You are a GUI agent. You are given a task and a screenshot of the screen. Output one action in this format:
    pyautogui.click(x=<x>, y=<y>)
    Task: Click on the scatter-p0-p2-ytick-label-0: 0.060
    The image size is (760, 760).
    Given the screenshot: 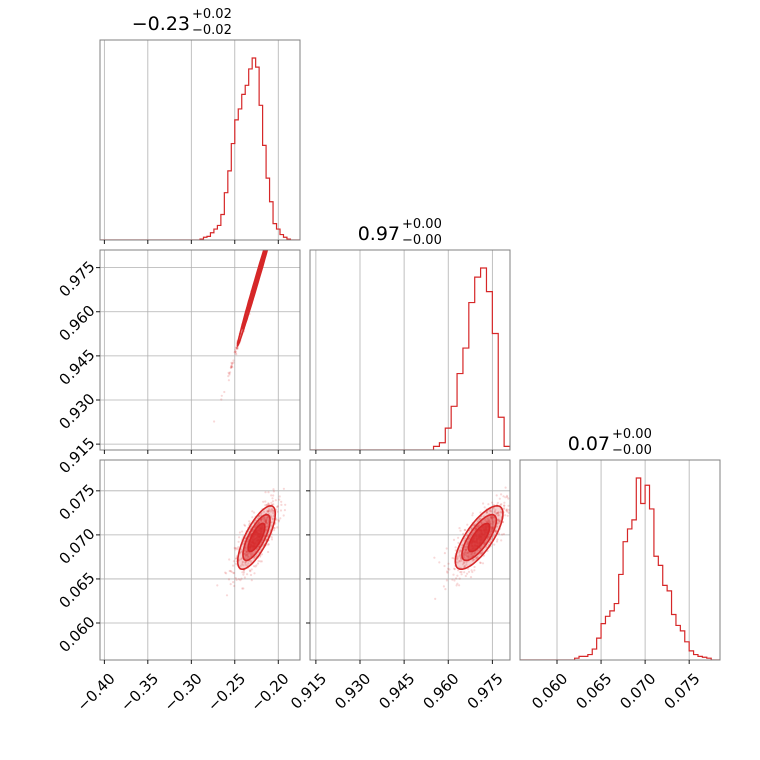 What is the action you would take?
    pyautogui.click(x=76, y=634)
    